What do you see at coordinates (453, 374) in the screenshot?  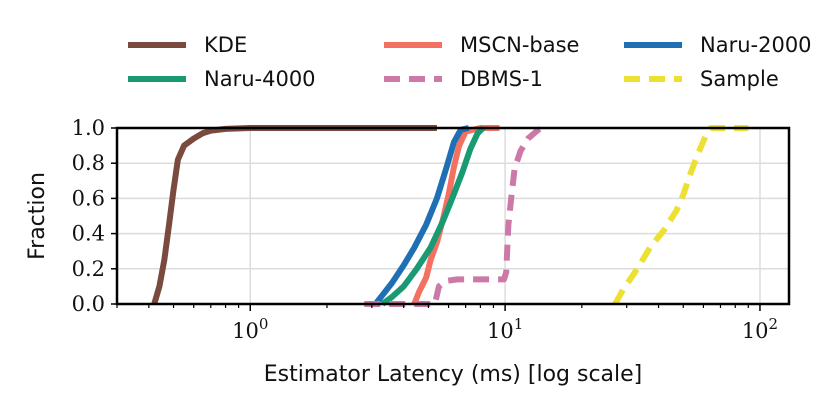 I see `x-axis-title: Estimator Latency (ms) [log scale]` at bounding box center [453, 374].